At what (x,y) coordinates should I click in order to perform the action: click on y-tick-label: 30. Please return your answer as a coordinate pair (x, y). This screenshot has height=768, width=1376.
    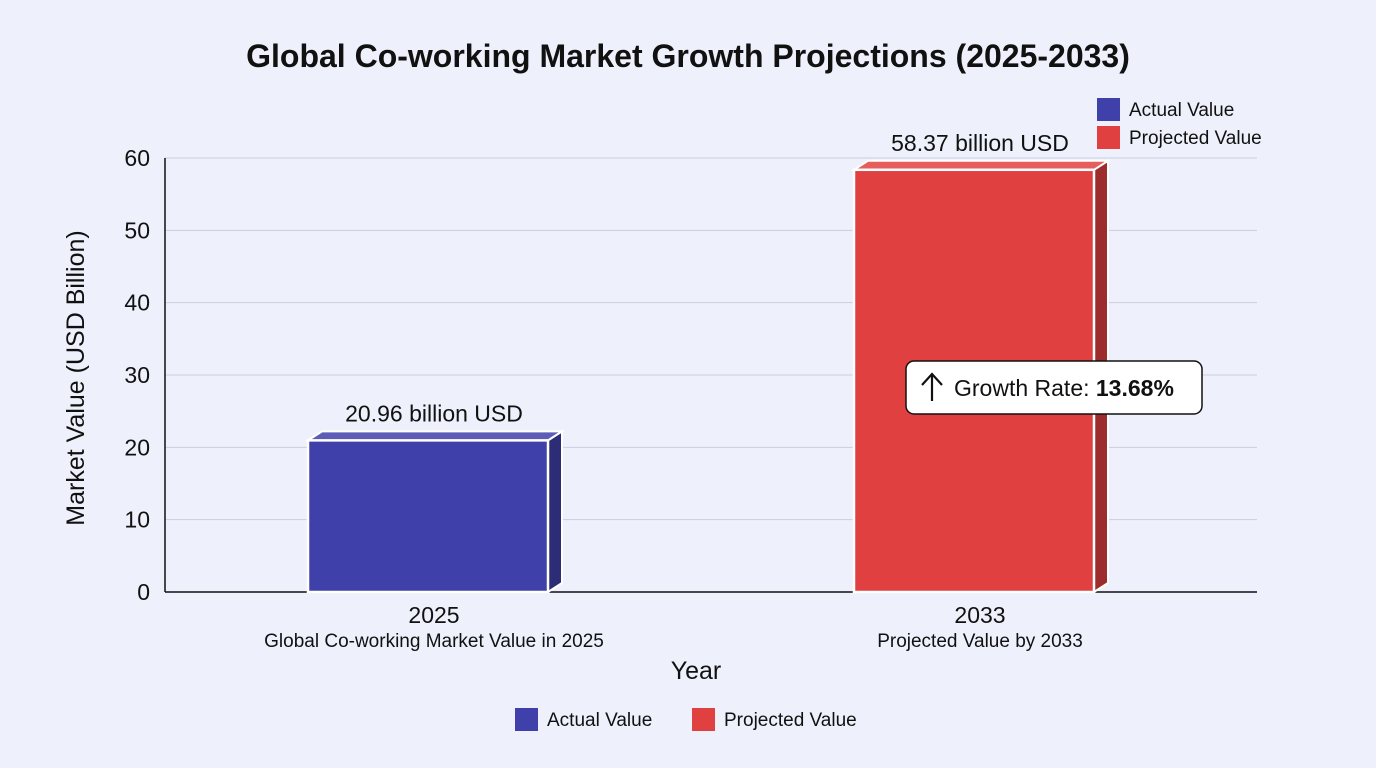
    Looking at the image, I should click on (137, 375).